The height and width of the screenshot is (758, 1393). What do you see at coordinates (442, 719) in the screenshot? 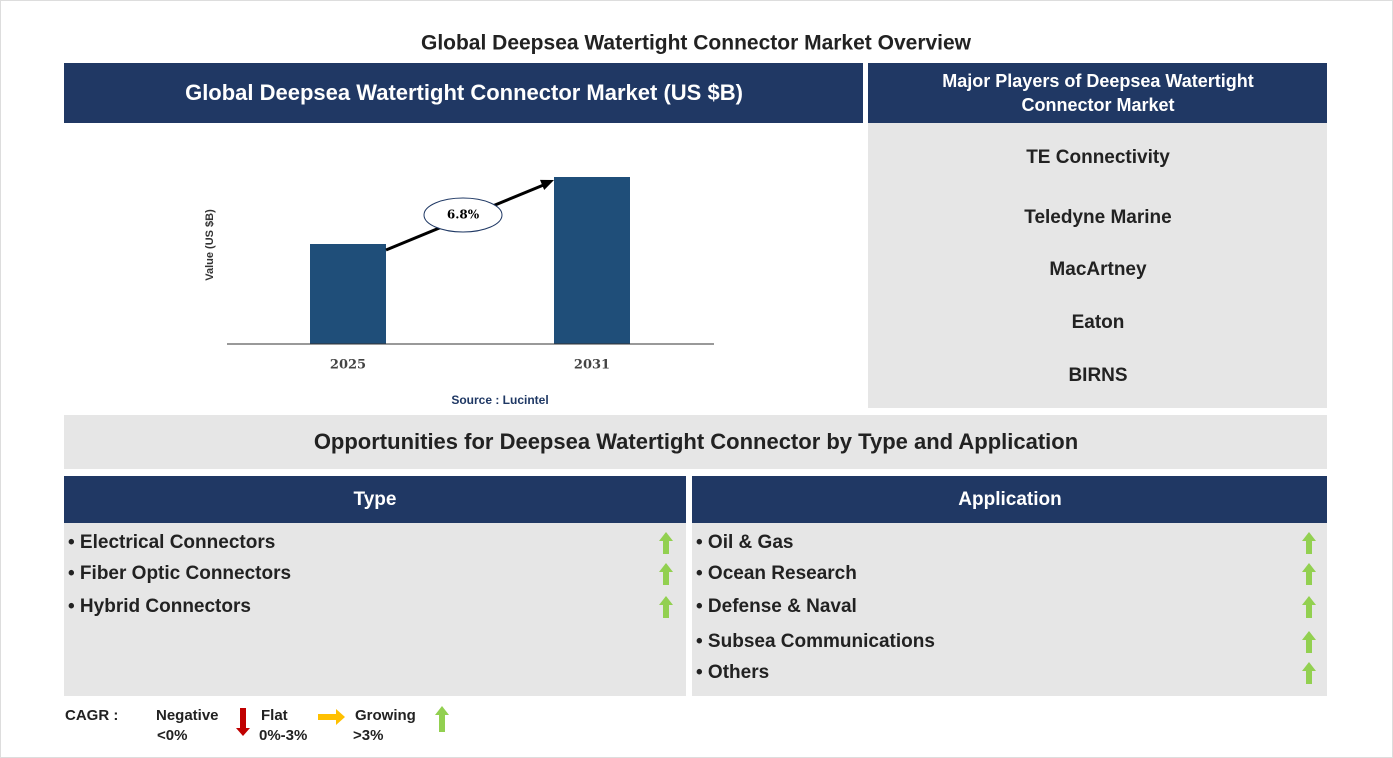
I see `up-arrow` at bounding box center [442, 719].